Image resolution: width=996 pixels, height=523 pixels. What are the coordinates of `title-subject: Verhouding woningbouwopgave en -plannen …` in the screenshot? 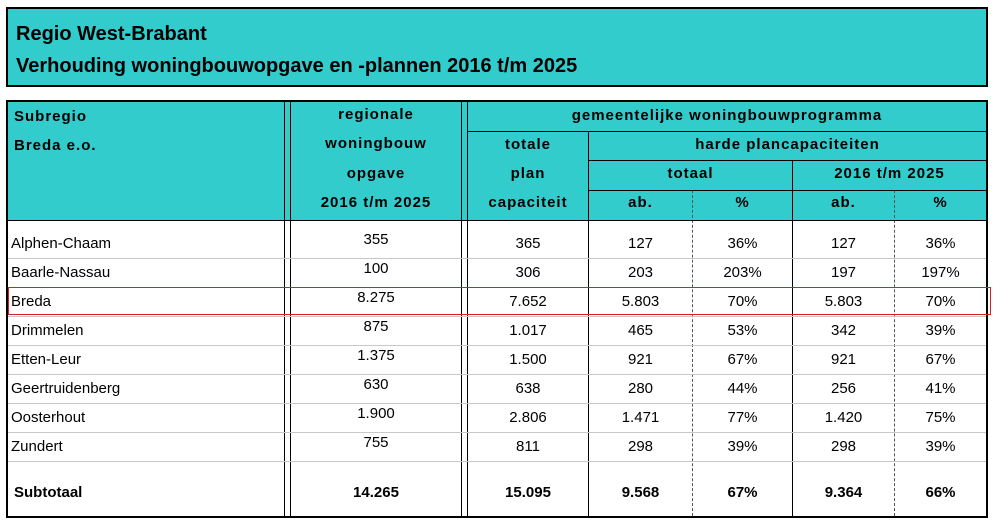 It's located at (297, 66).